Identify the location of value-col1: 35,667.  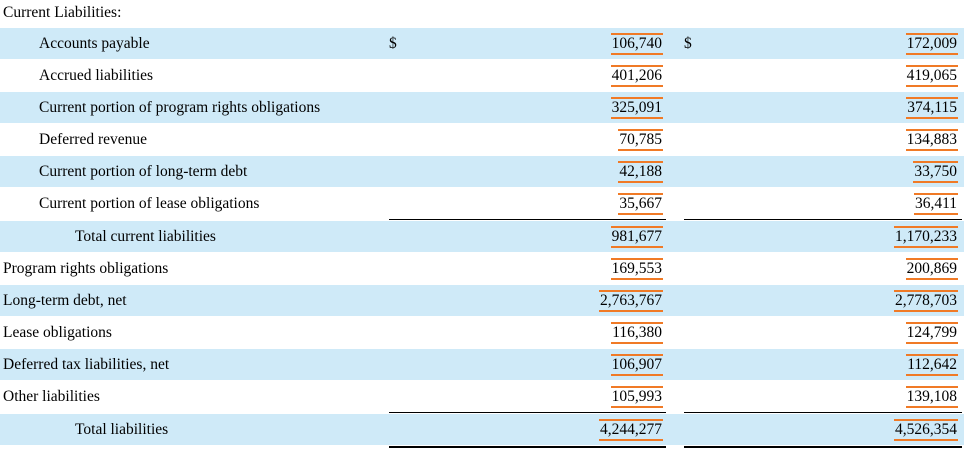
(640, 203).